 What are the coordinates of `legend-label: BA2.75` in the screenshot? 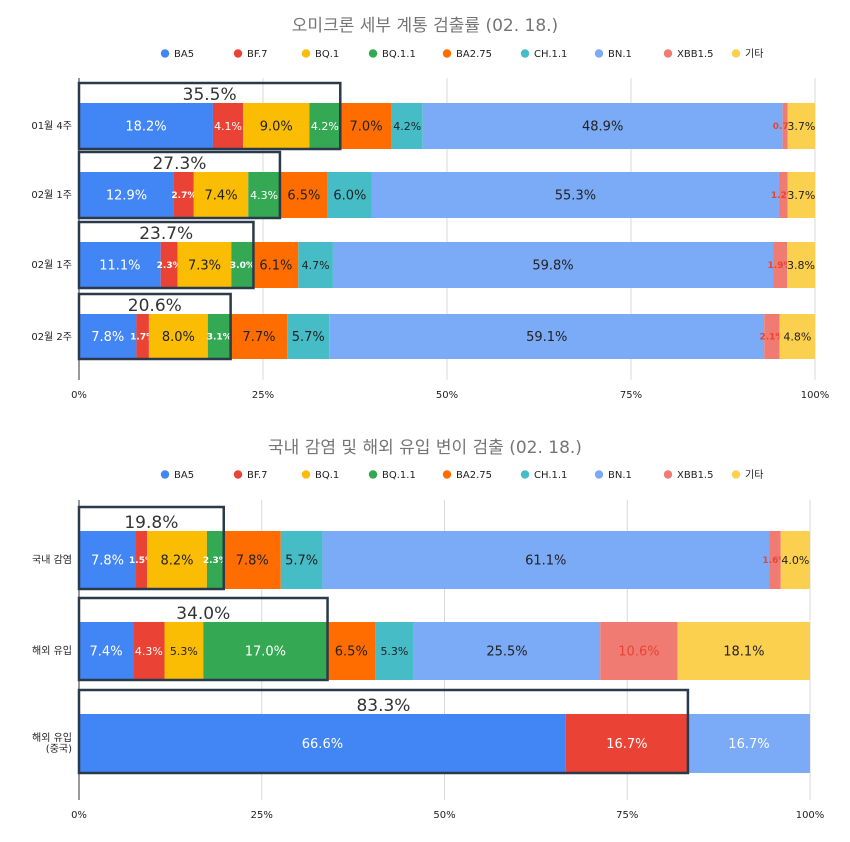 It's located at (474, 54).